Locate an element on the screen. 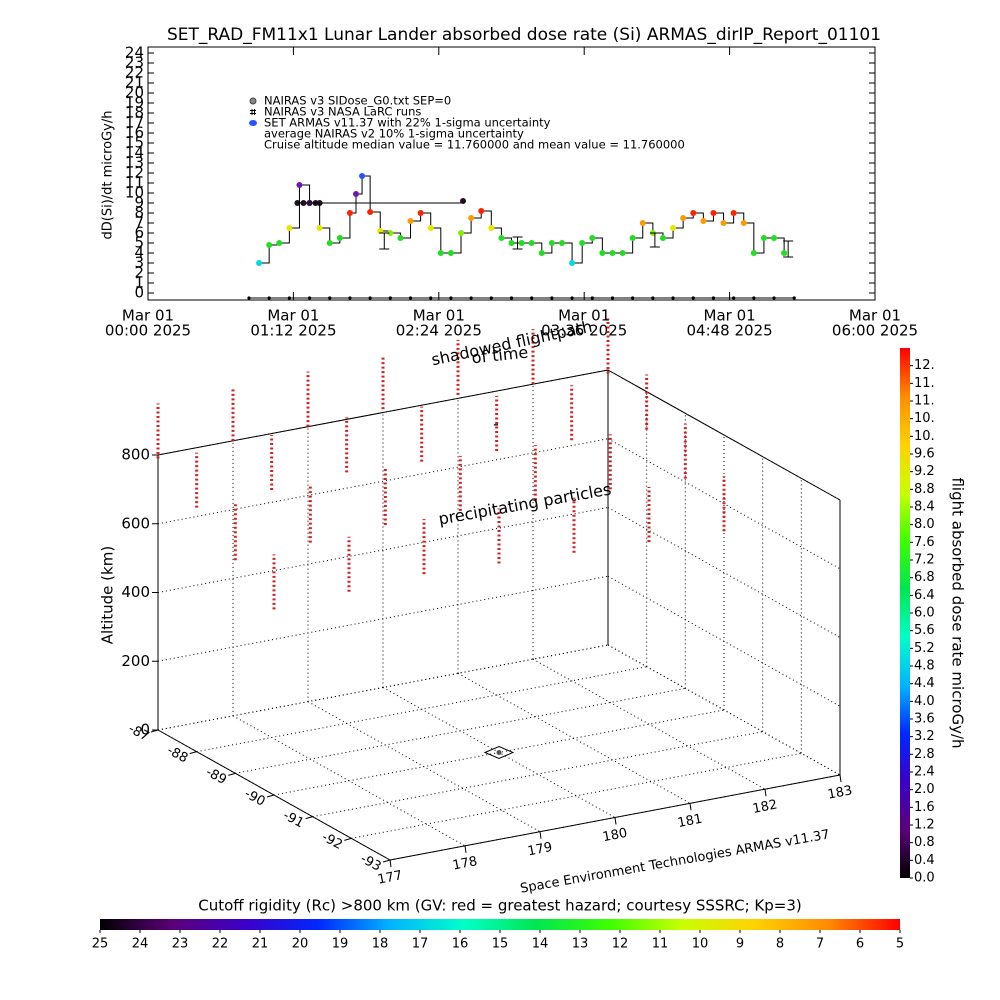  flightpath-marker is located at coordinates (499, 752).